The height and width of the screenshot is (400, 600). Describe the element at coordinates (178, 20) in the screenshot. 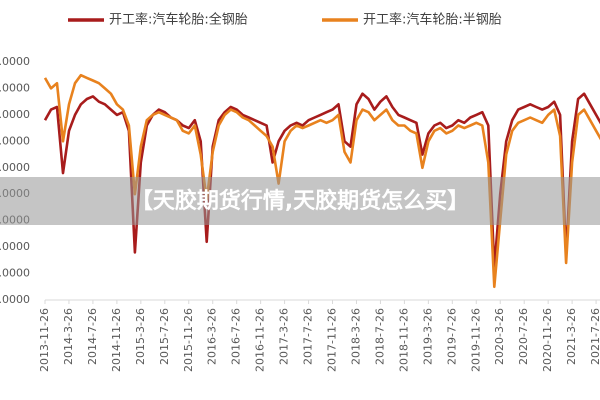

I see `legend-label: 开工率:汽车轮胎:全钢胎` at that location.